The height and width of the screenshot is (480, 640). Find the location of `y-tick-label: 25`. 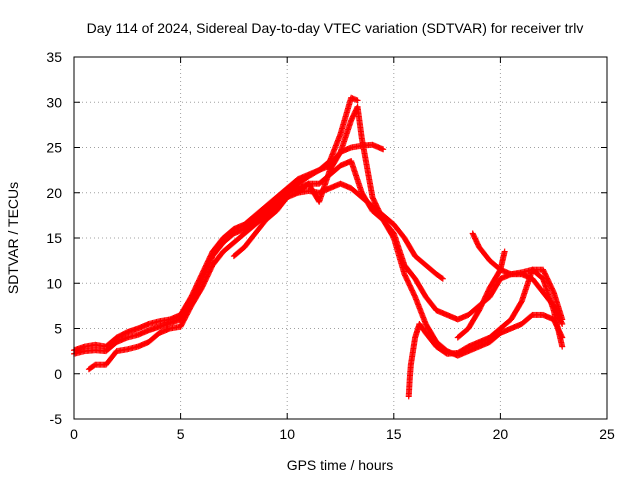

y-tick-label: 25 is located at coordinates (54, 148).